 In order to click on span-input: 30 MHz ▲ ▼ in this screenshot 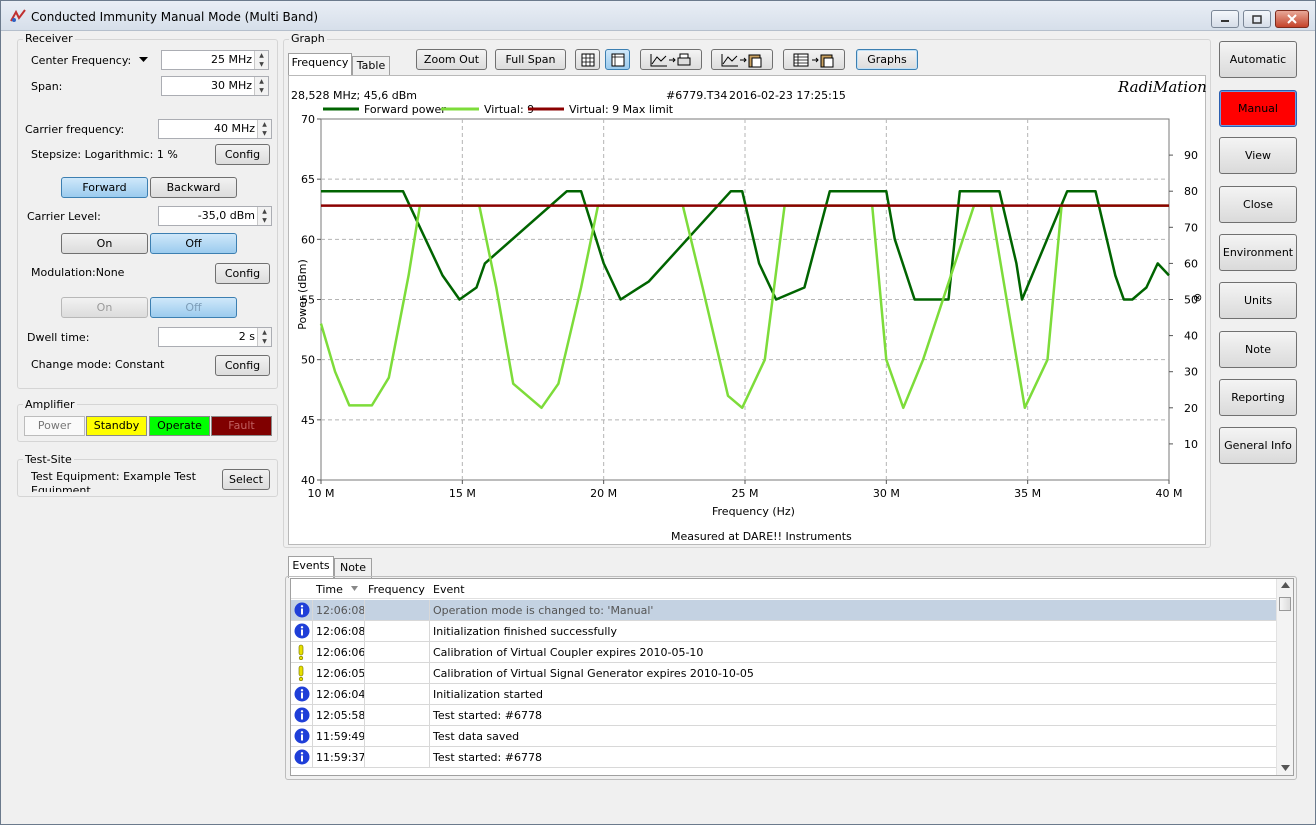, I will do `click(215, 86)`.